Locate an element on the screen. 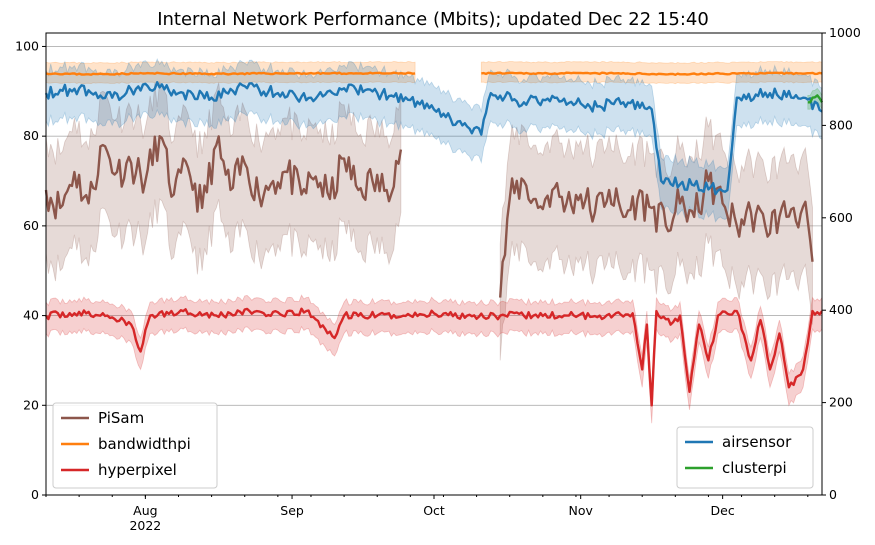 This screenshot has width=875, height=545. y-left-tick-label: 20 is located at coordinates (31, 404).